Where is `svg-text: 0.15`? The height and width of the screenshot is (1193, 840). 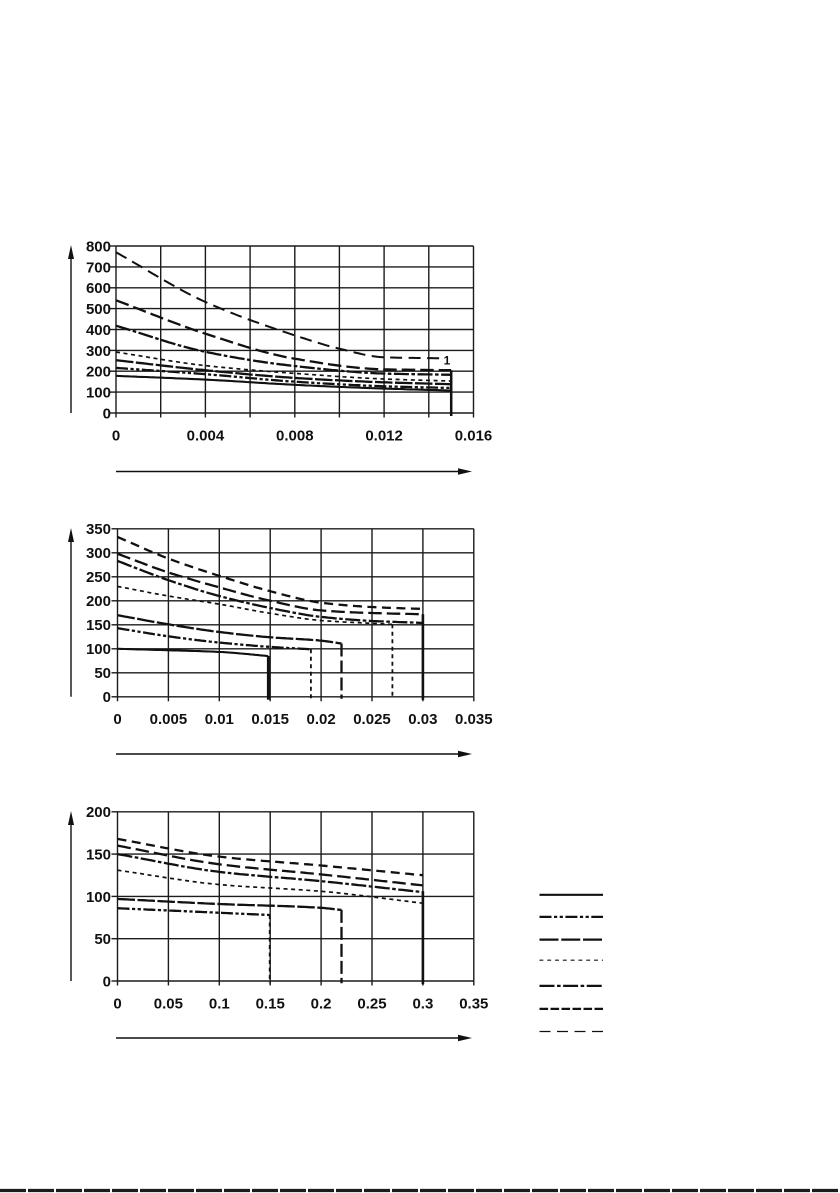 svg-text: 0.15 is located at coordinates (270, 1003).